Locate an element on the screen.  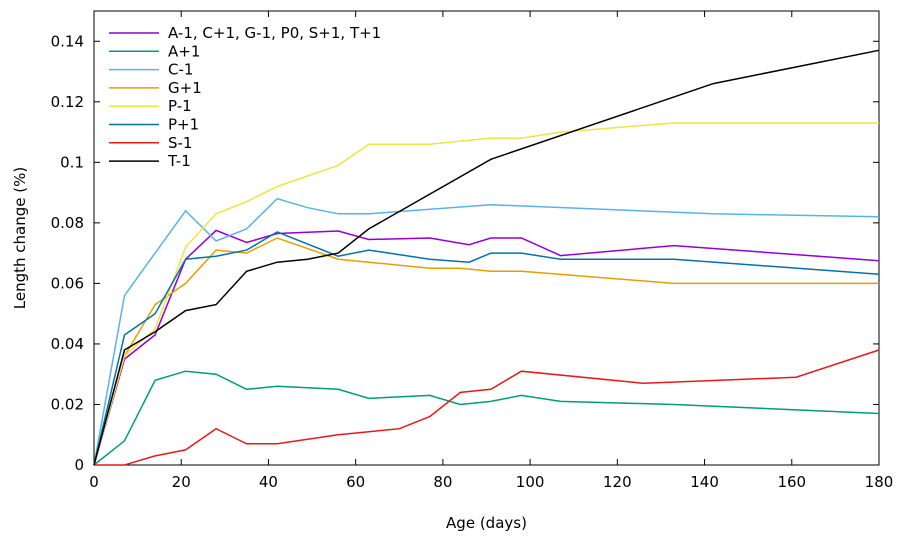
legend-label: T-1 is located at coordinates (179, 161).